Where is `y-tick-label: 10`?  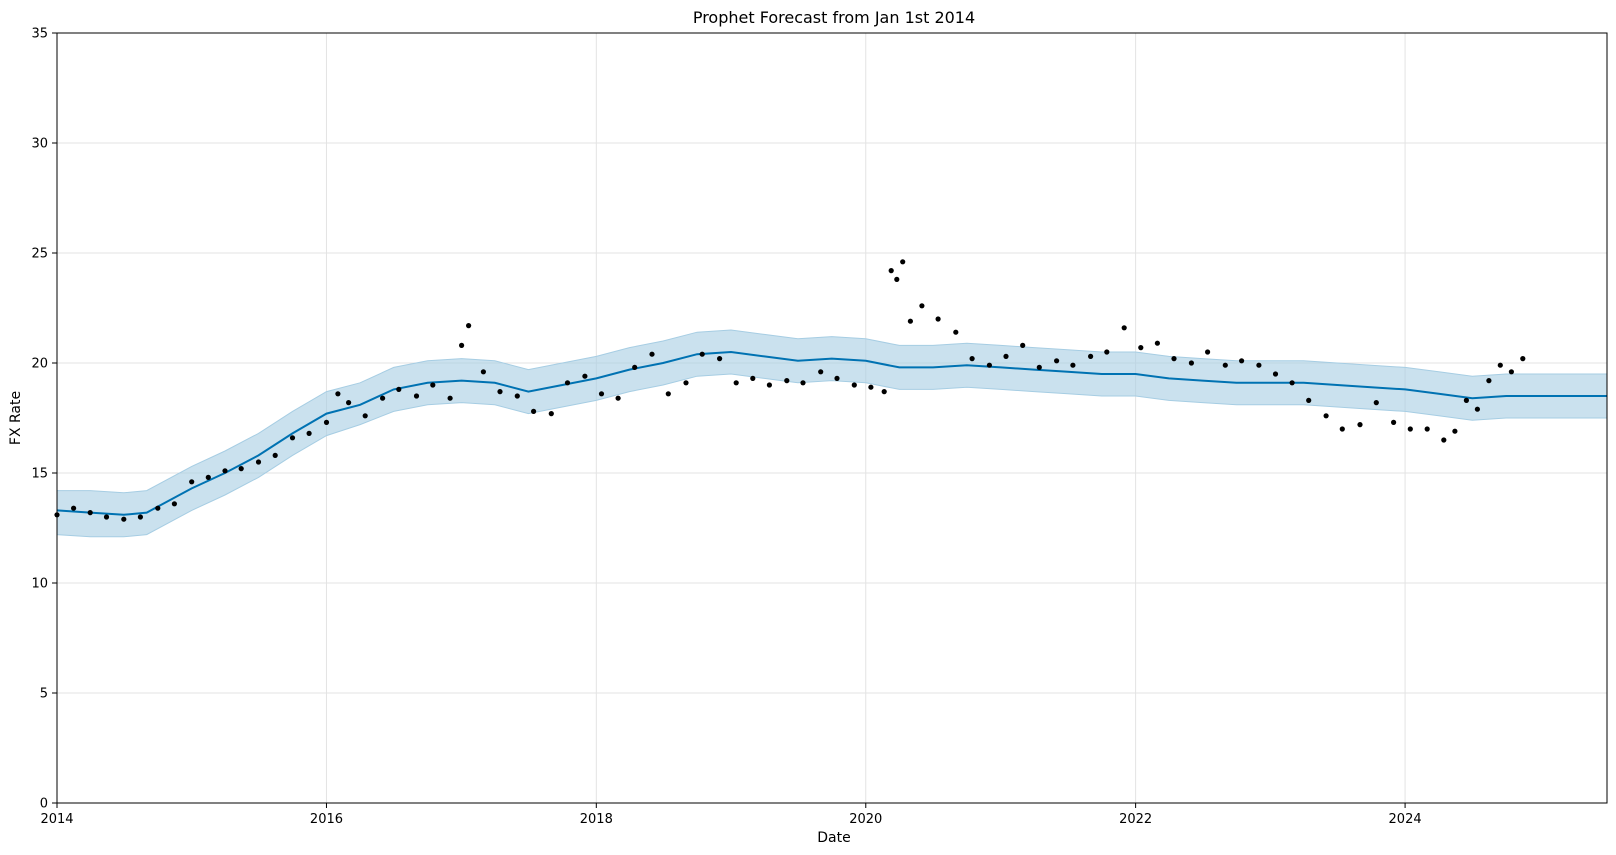
y-tick-label: 10 is located at coordinates (39, 584).